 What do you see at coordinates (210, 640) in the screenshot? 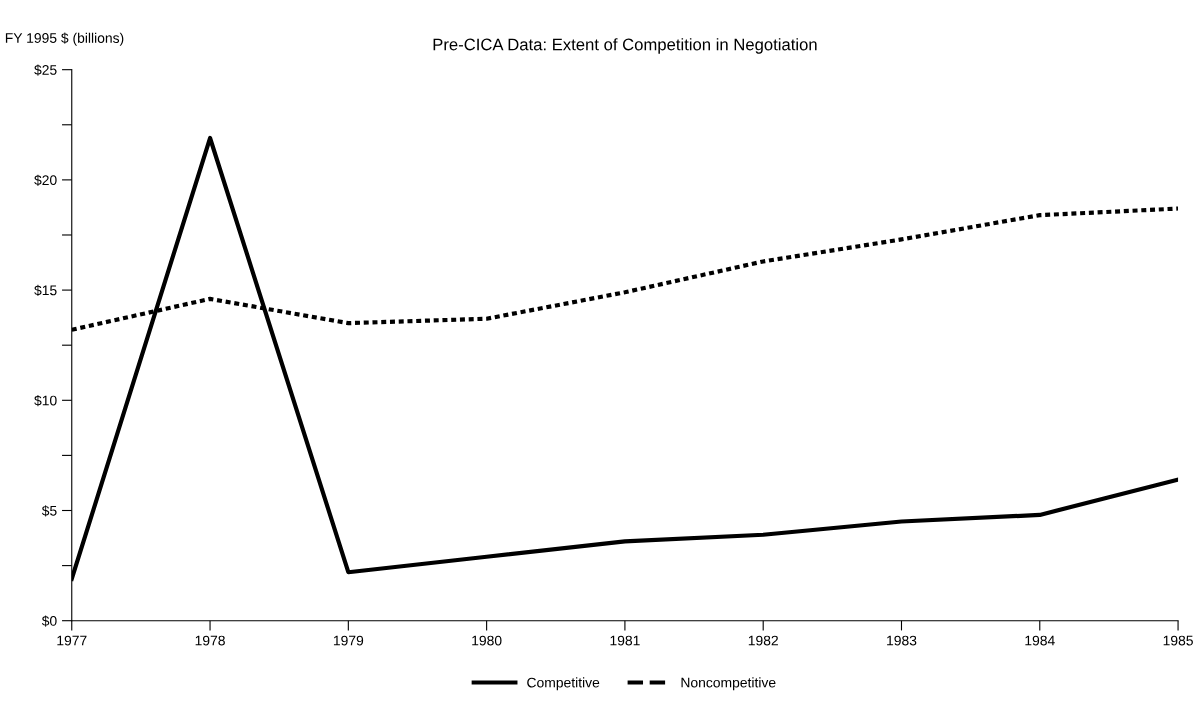
I see `x-tick-label: 1978` at bounding box center [210, 640].